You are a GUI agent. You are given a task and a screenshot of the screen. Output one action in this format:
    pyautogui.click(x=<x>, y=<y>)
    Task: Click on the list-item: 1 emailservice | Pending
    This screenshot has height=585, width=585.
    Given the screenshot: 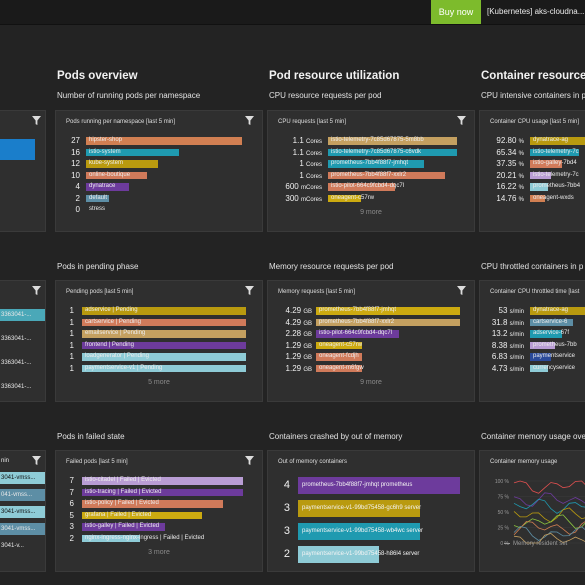 What is the action you would take?
    pyautogui.click(x=159, y=334)
    